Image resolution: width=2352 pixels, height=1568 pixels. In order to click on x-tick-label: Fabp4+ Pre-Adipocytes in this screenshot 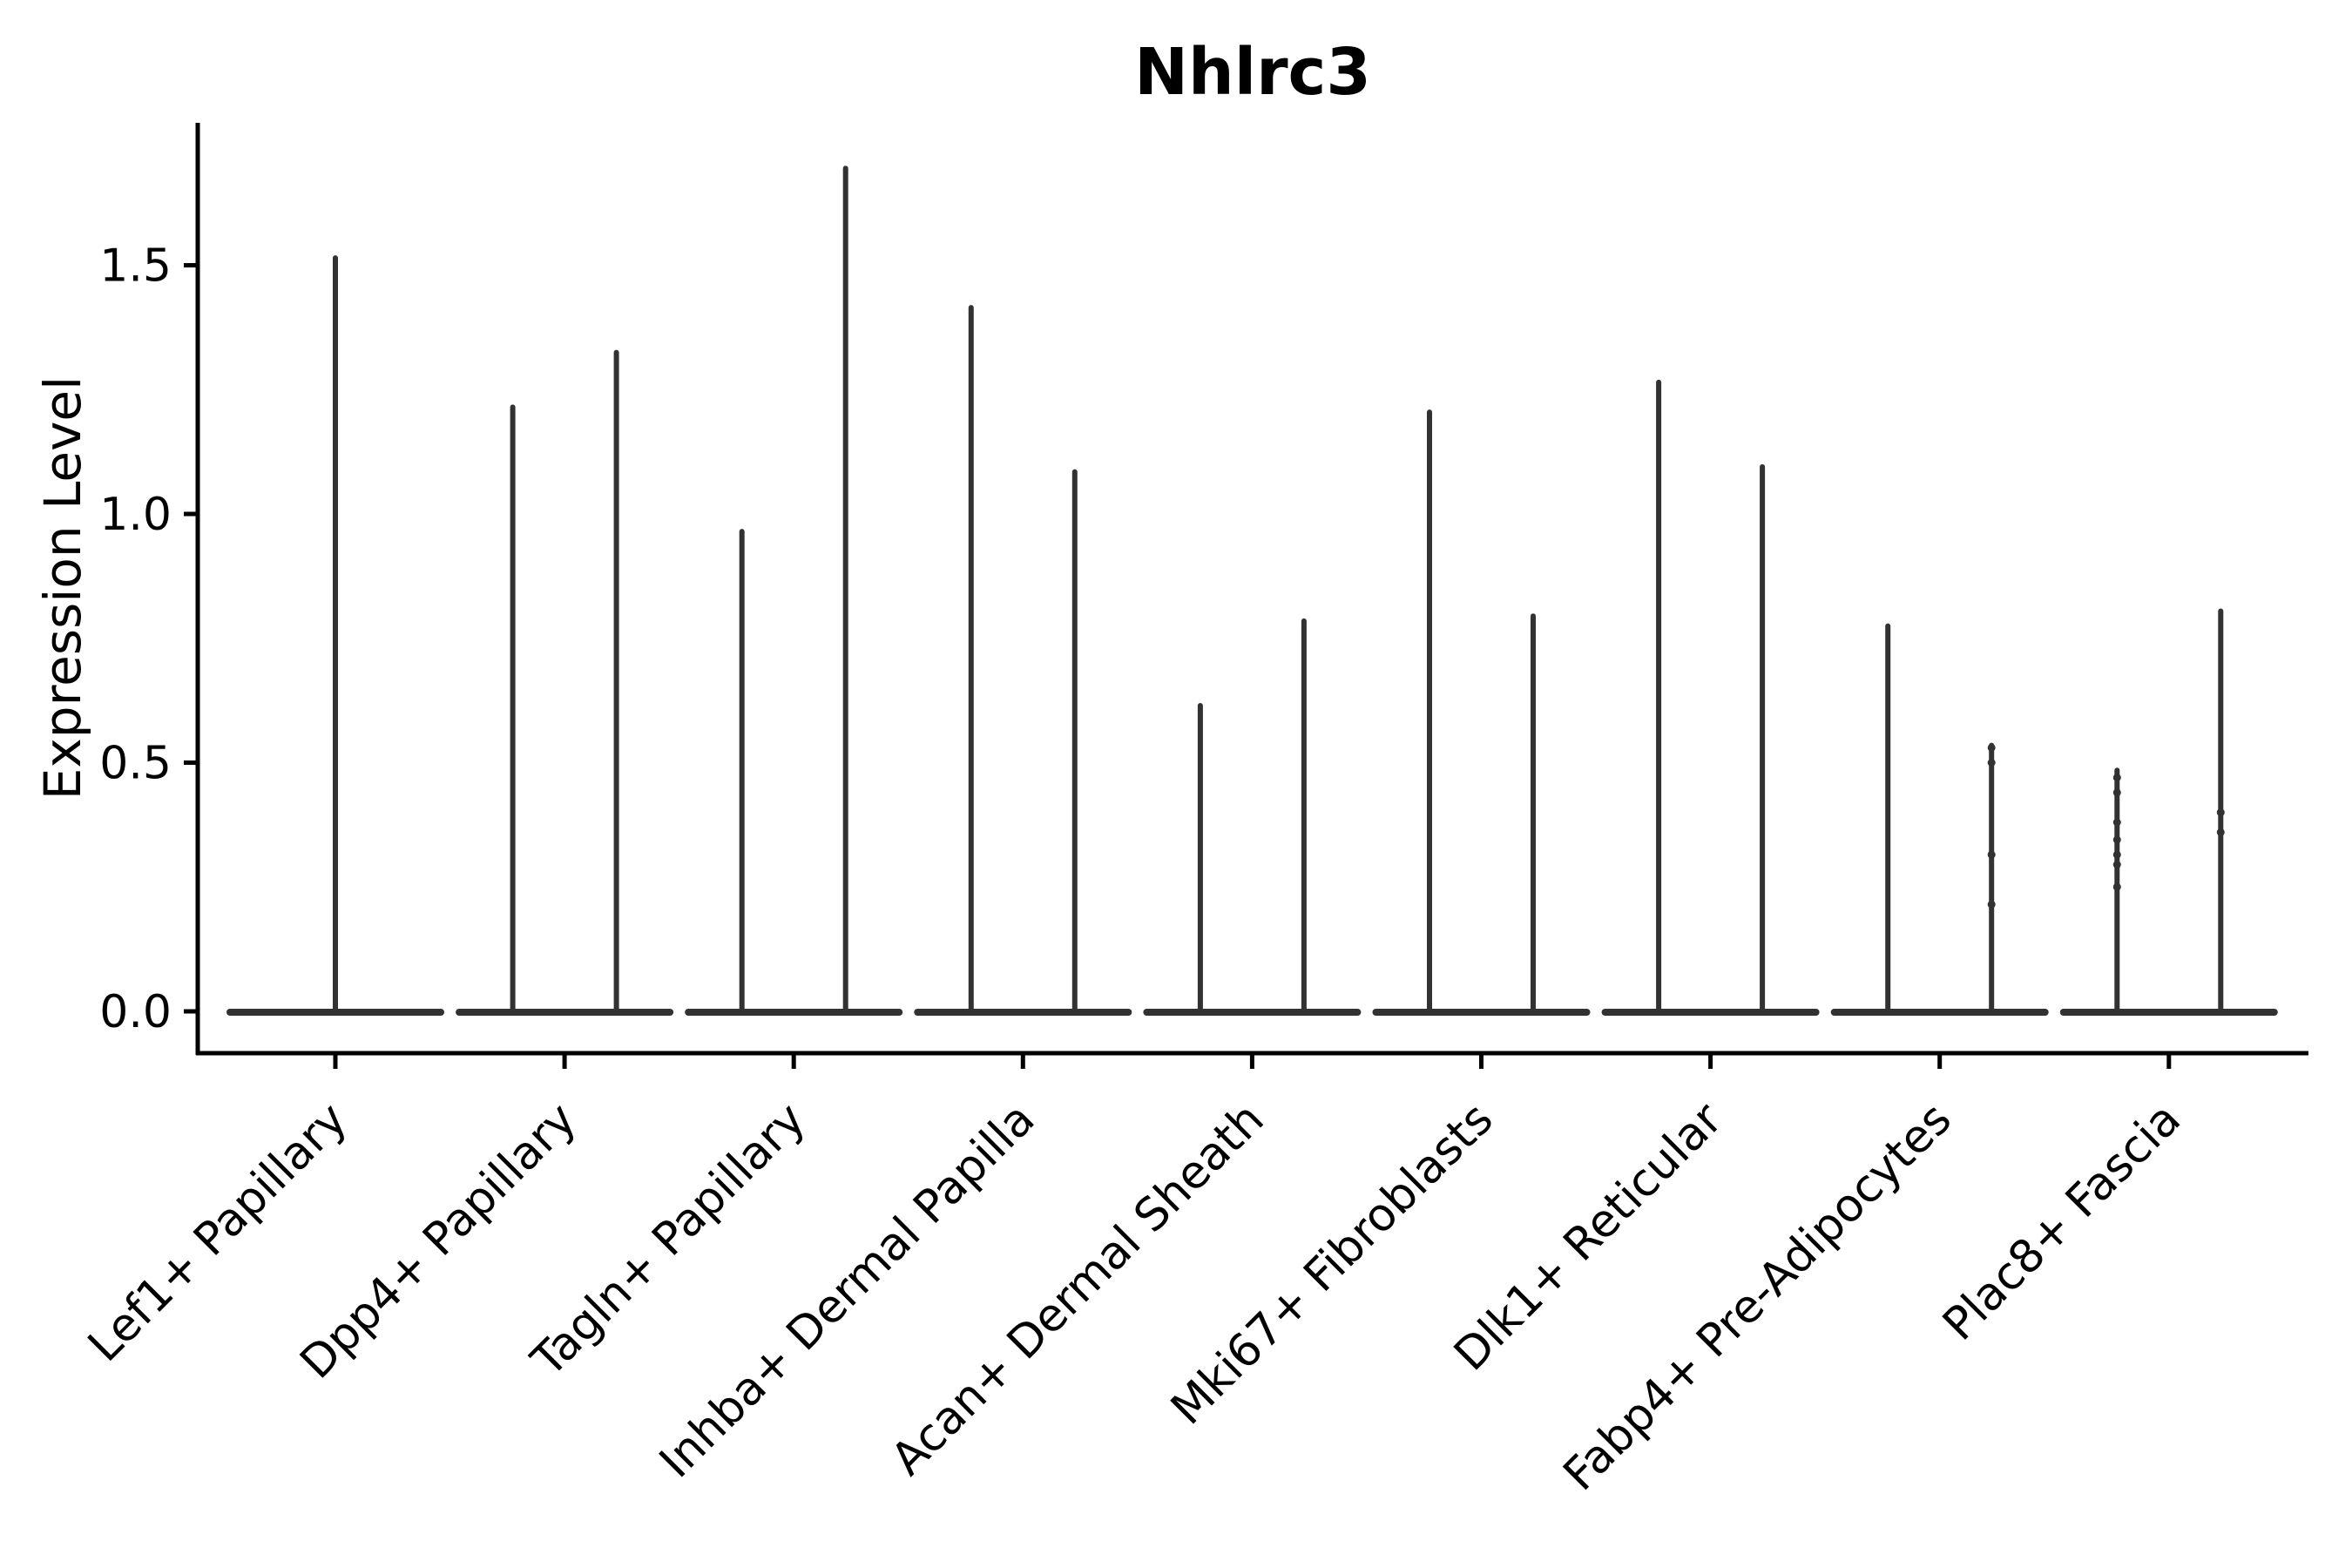, I will do `click(1758, 1297)`.